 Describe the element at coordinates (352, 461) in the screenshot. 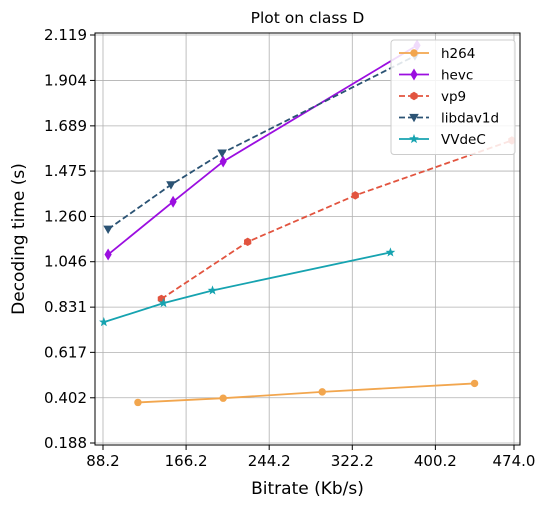

I see `x-tick-label: 322.2` at that location.